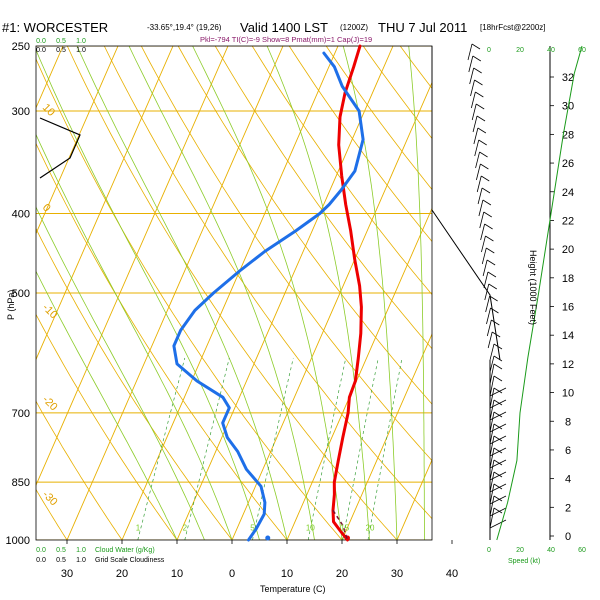 The height and width of the screenshot is (600, 600). Describe the element at coordinates (568, 451) in the screenshot. I see `height-tick-label: 6` at that location.